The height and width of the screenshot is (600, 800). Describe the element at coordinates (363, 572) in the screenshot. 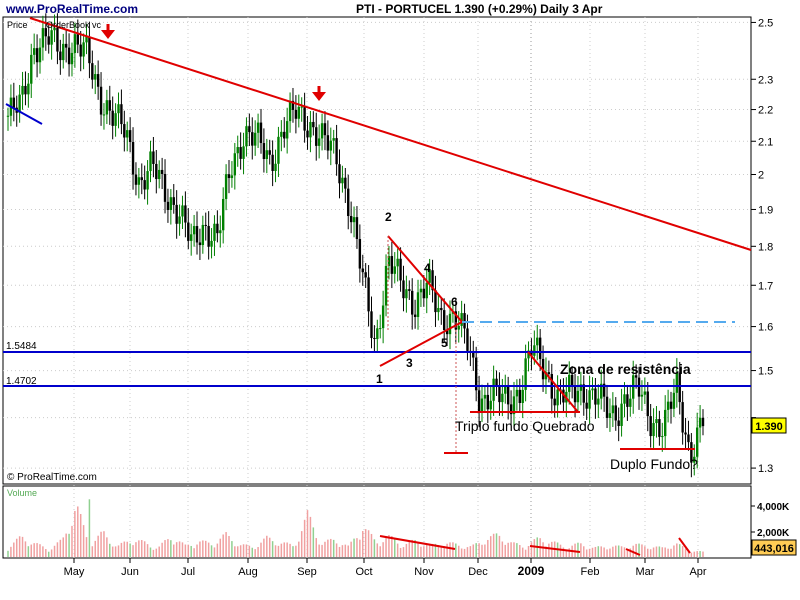

I see `x-tick-label: Oct` at that location.